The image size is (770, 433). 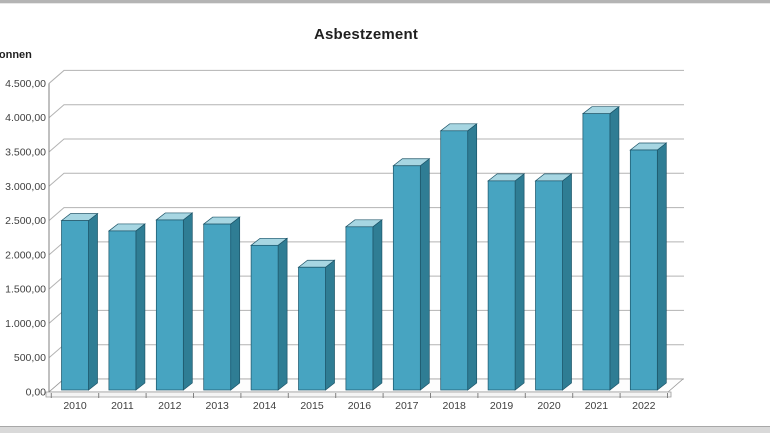 I want to click on x-tick-label: 2011, so click(x=122, y=406).